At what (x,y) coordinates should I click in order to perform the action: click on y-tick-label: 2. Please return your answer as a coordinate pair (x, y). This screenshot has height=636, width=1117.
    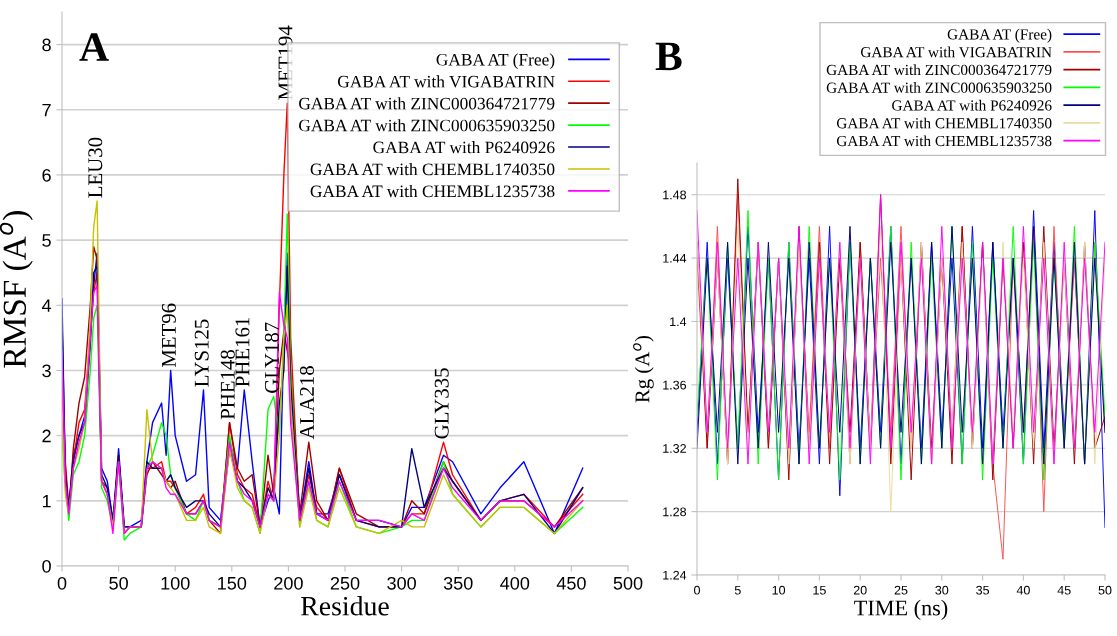
    Looking at the image, I should click on (46, 436).